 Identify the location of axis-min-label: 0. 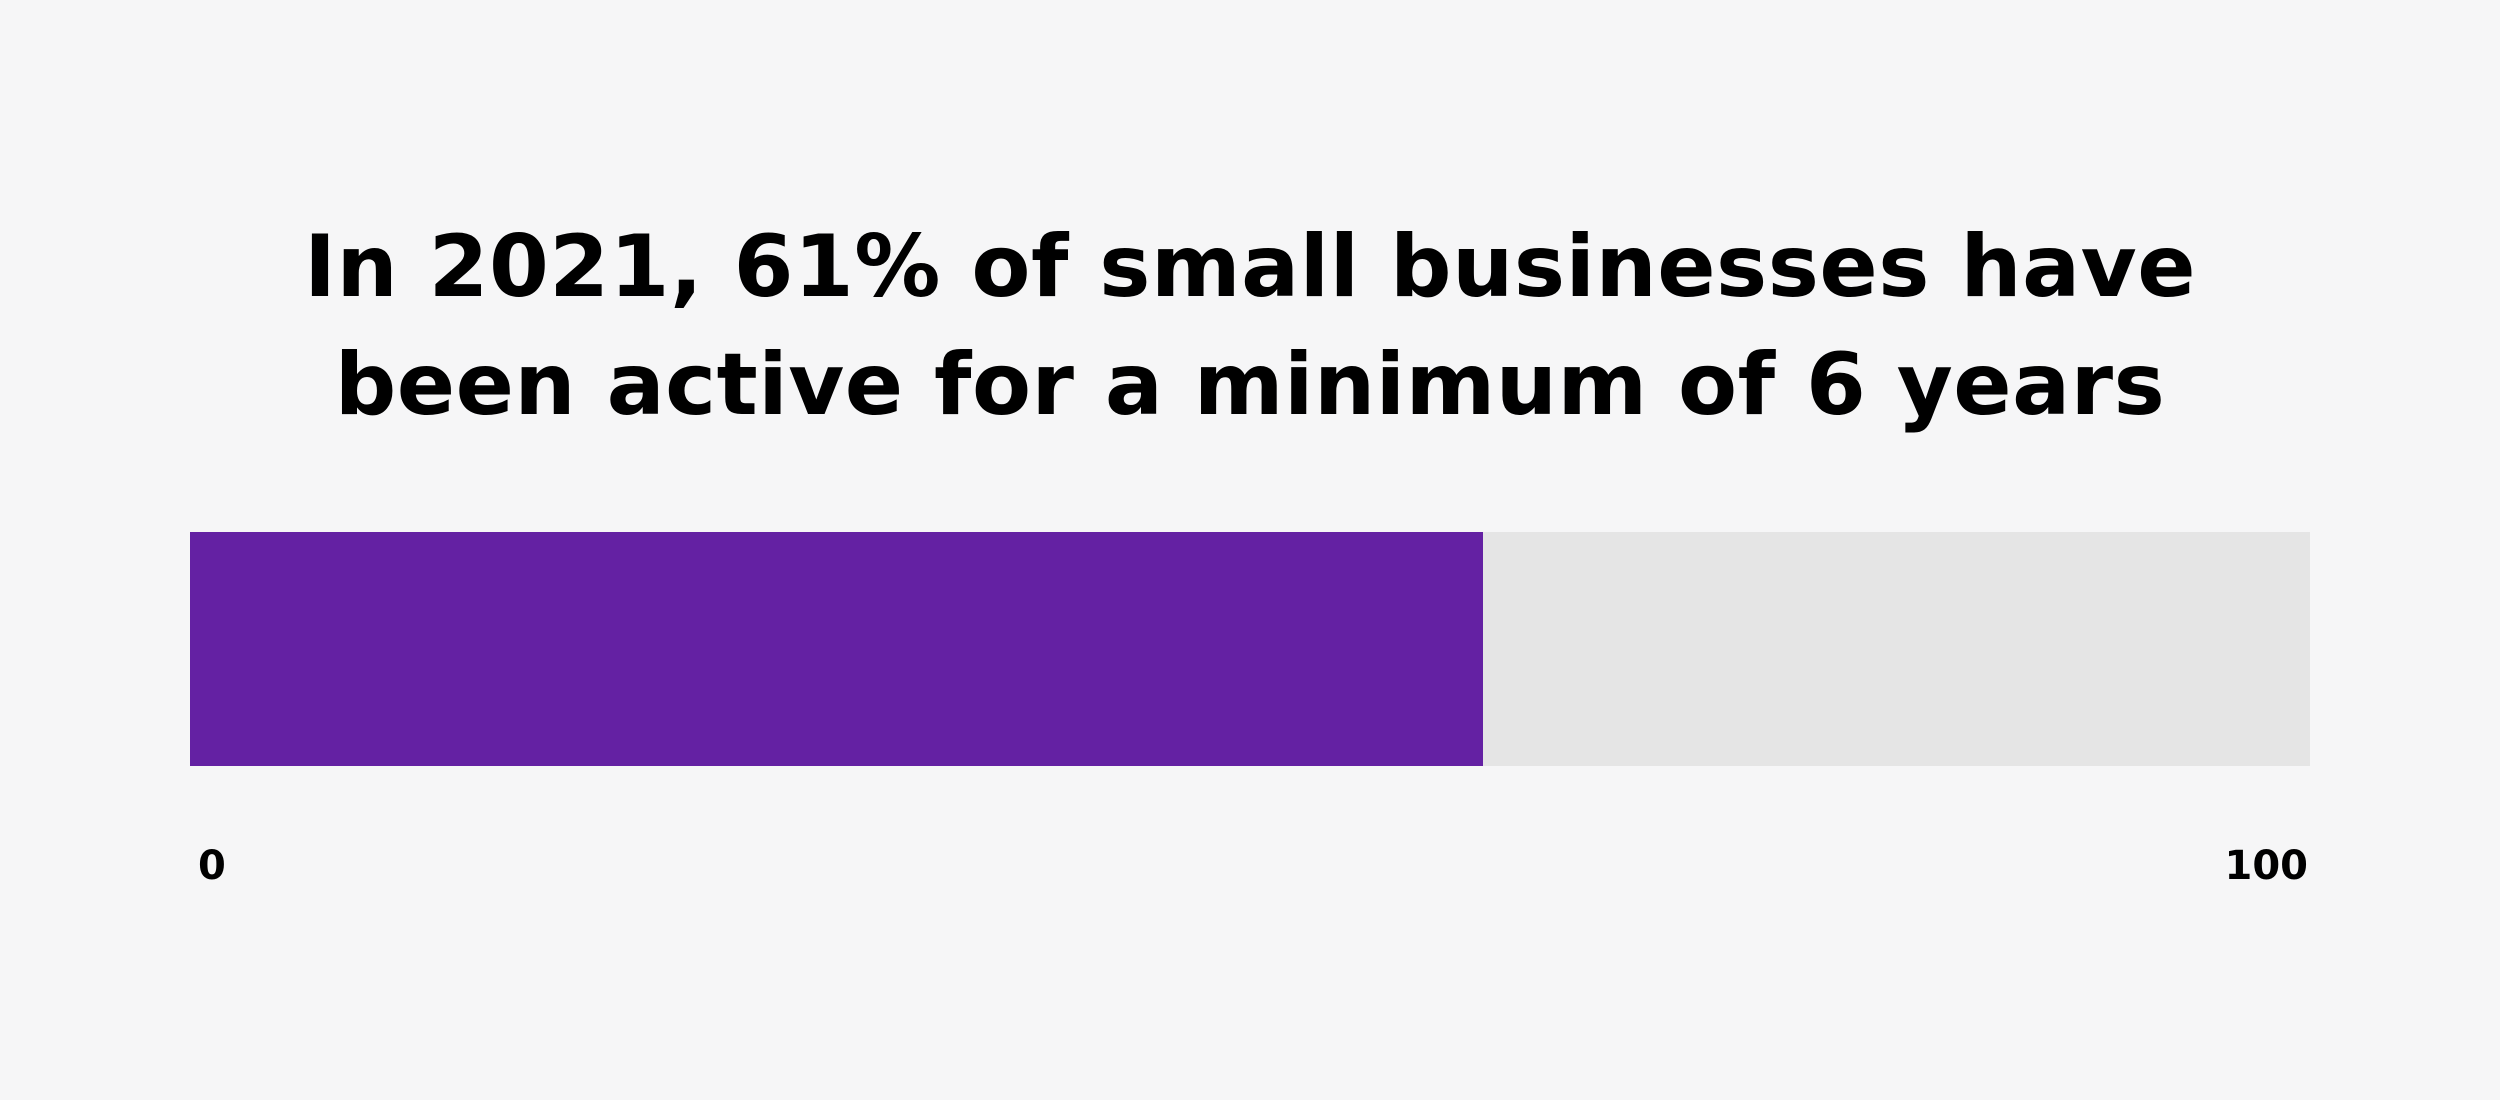
(212, 866).